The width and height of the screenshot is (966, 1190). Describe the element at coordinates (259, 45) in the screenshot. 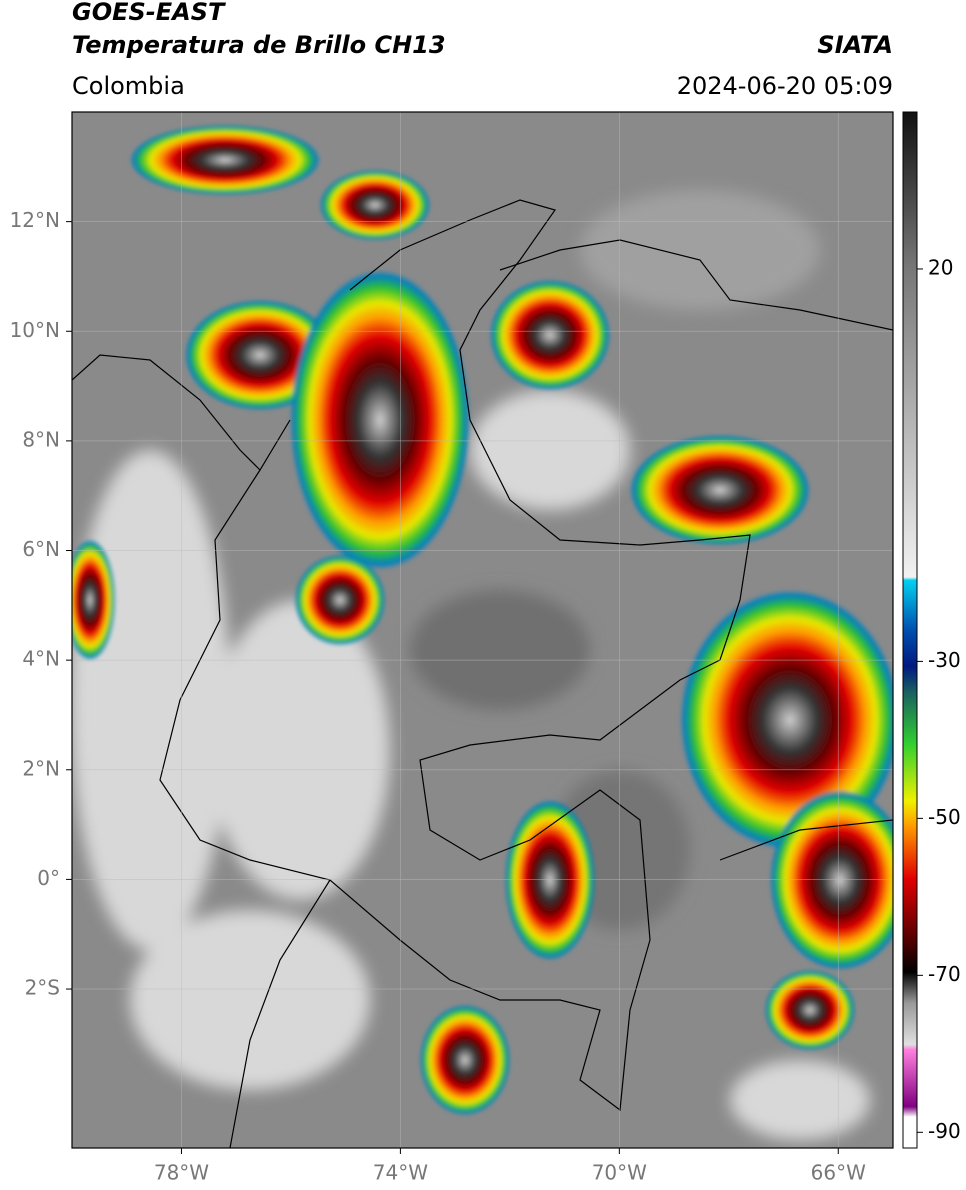

I see `subtitle: Temperatura de Brillo CH13` at that location.